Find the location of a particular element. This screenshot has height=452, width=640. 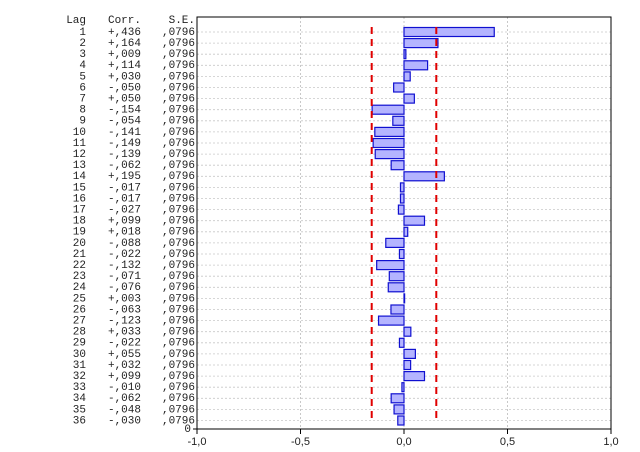

lag-label: 11 is located at coordinates (80, 144).